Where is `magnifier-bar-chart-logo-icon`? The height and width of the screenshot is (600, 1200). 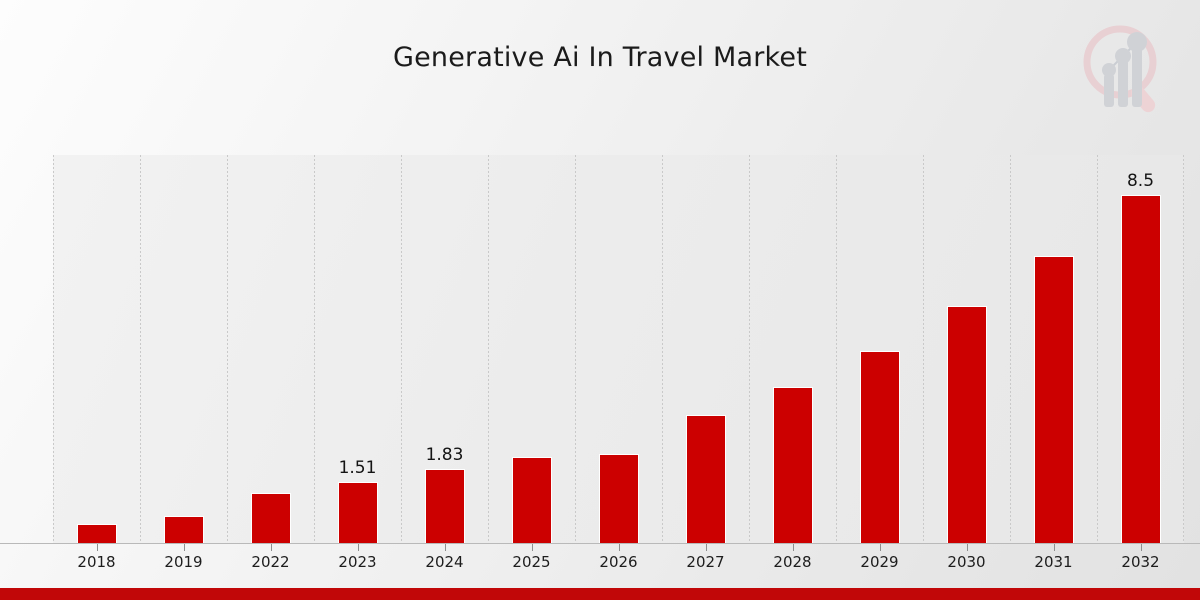 magnifier-bar-chart-logo-icon is located at coordinates (1124, 70).